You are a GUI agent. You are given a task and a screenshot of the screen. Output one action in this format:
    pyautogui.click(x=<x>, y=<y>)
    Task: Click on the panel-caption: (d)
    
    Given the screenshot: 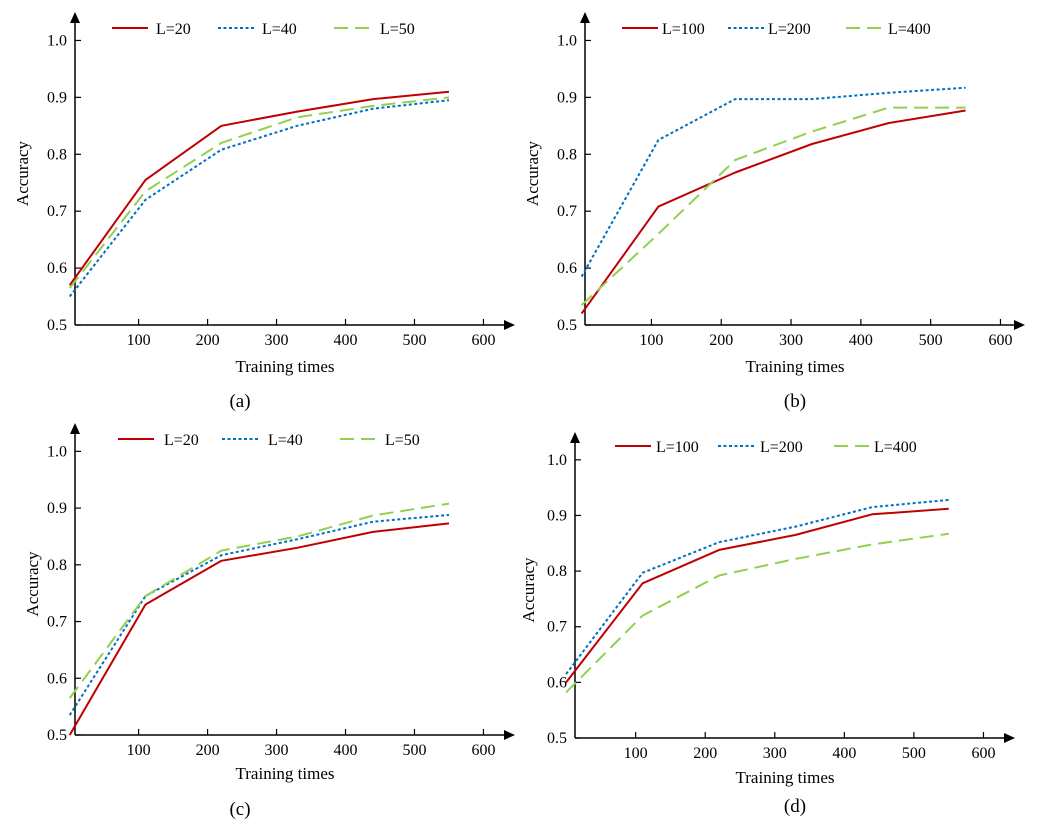 What is the action you would take?
    pyautogui.click(x=795, y=806)
    